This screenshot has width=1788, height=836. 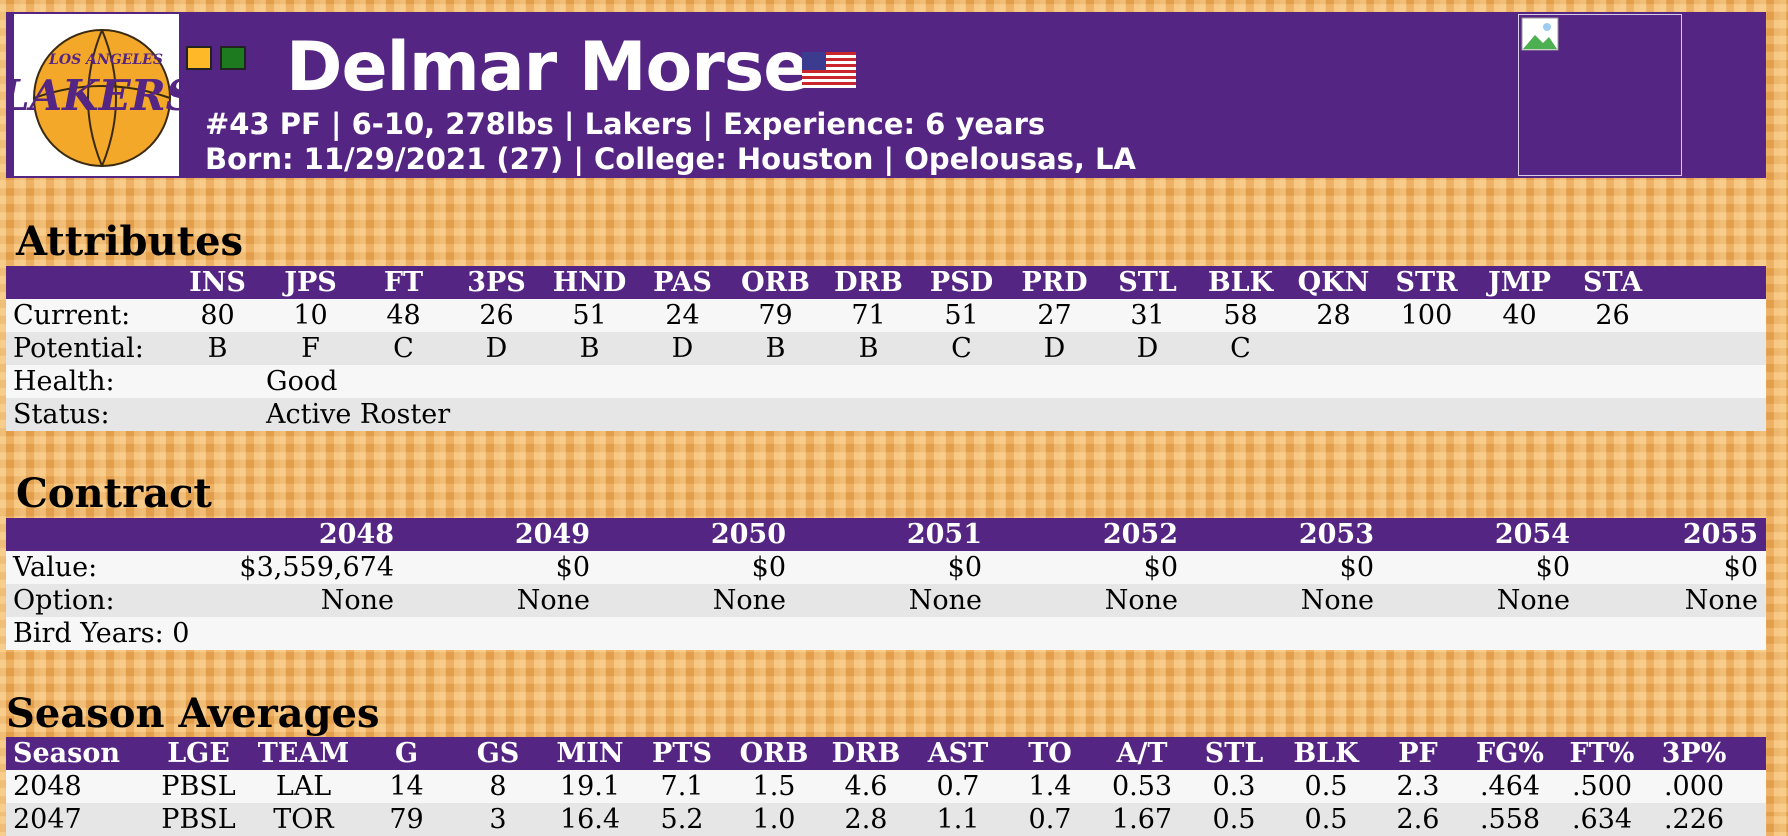 I want to click on season-cell: 1.5, so click(x=774, y=786).